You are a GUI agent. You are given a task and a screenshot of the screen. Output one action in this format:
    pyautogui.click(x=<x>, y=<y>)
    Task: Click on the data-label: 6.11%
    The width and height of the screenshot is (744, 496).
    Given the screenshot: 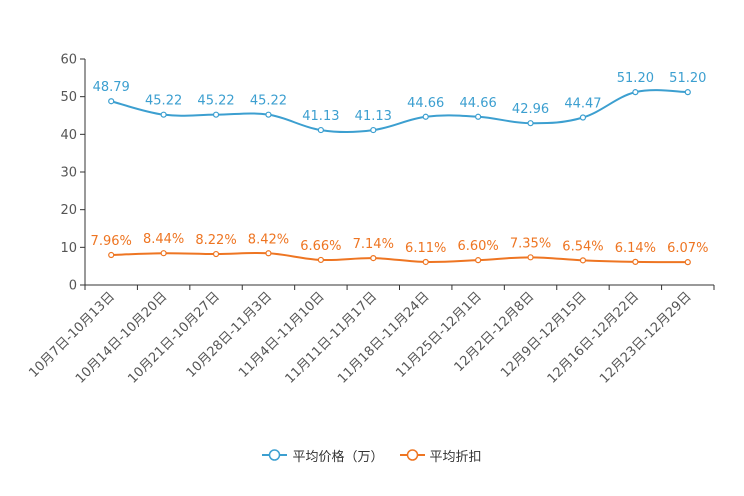 What is the action you would take?
    pyautogui.click(x=425, y=248)
    